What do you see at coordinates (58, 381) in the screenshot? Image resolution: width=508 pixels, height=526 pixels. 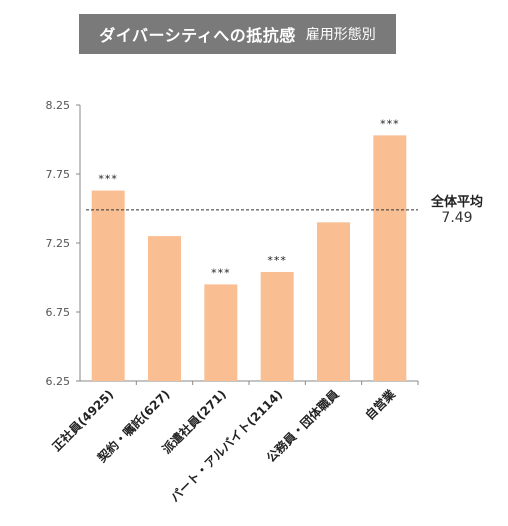 I see `y-tick-label: 6.25` at bounding box center [58, 381].